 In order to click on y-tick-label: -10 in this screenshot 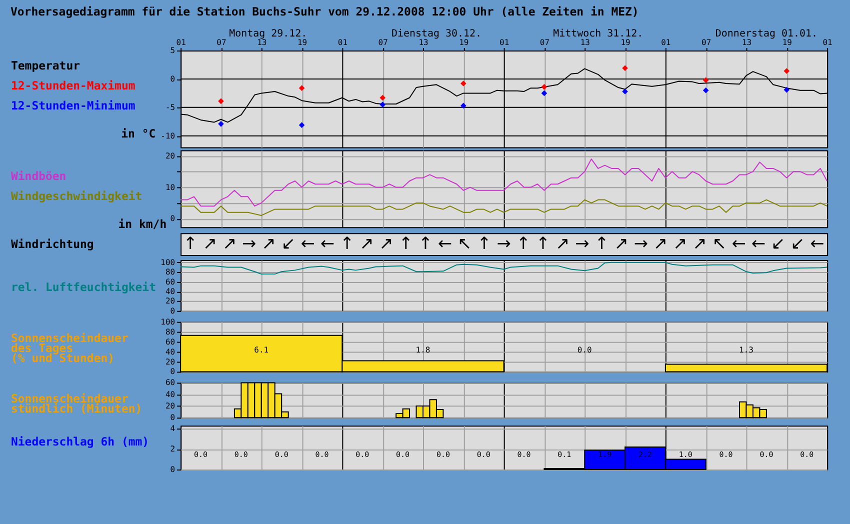, I will do `click(168, 135)`.